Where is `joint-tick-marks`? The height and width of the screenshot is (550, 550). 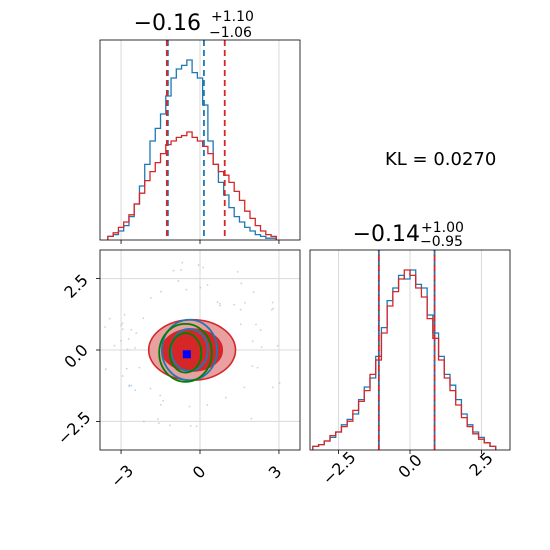 joint-tick-marks is located at coordinates (188, 366).